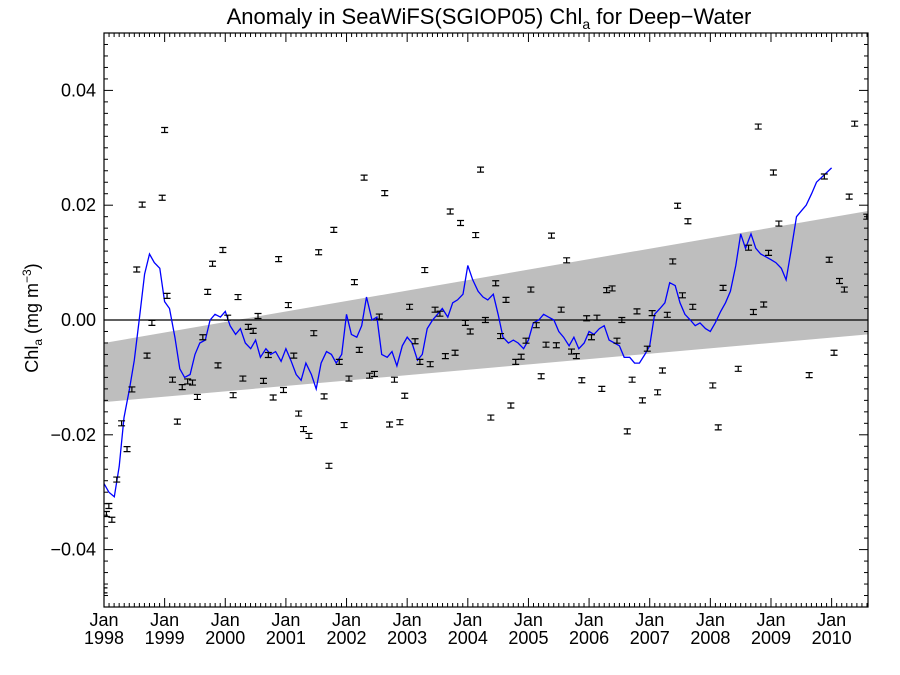 Image resolution: width=900 pixels, height=675 pixels. What do you see at coordinates (650, 638) in the screenshot?
I see `x-tick-year: 2007` at bounding box center [650, 638].